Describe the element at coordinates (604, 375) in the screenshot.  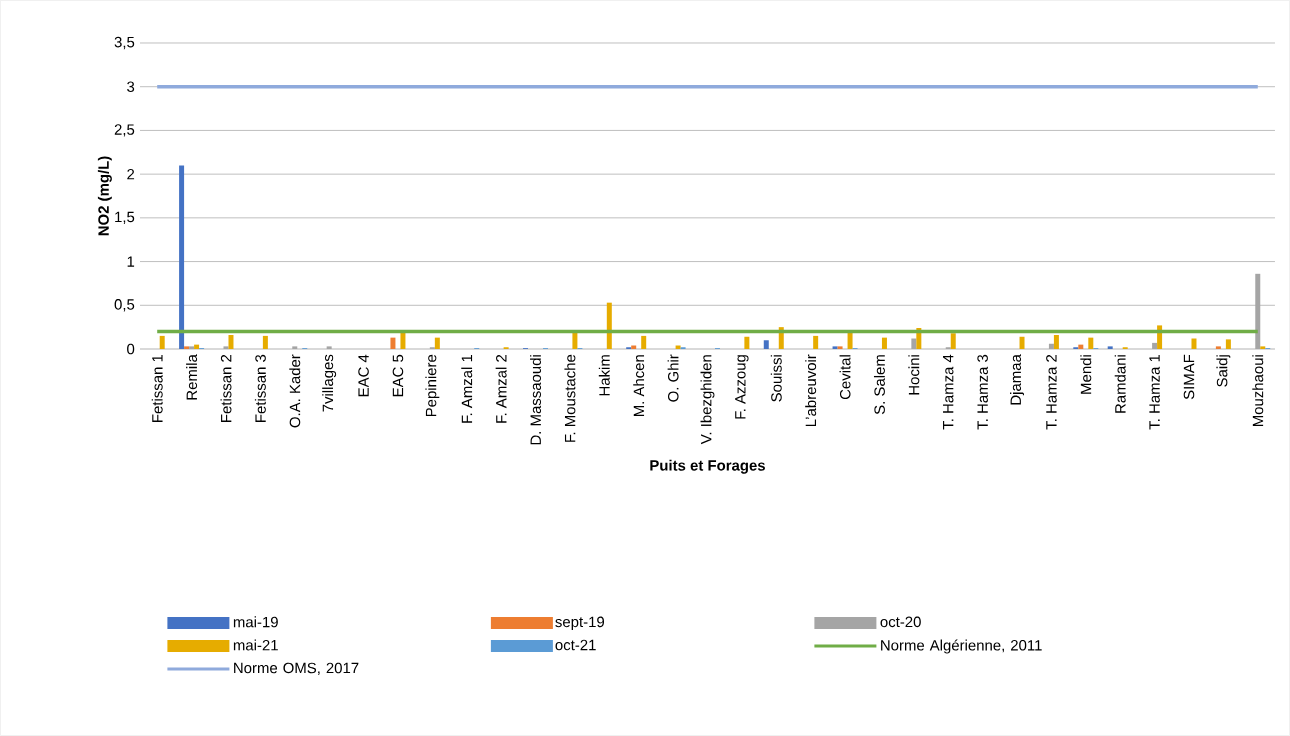
I see `x-tick-label: Hakim` at that location.